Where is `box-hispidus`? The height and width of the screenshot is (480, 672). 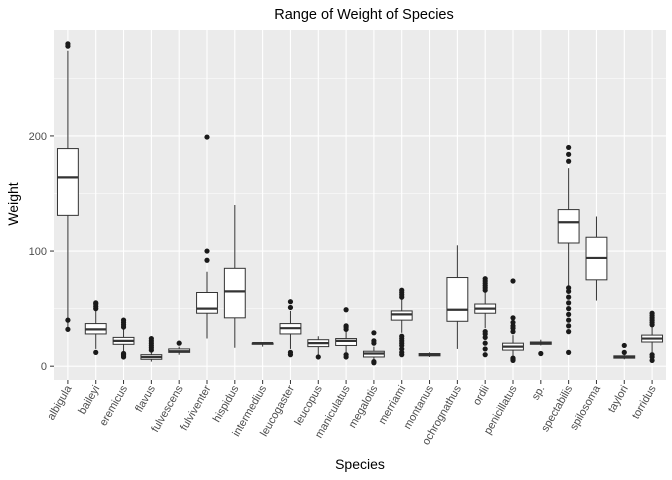
box-hispidus is located at coordinates (234, 276).